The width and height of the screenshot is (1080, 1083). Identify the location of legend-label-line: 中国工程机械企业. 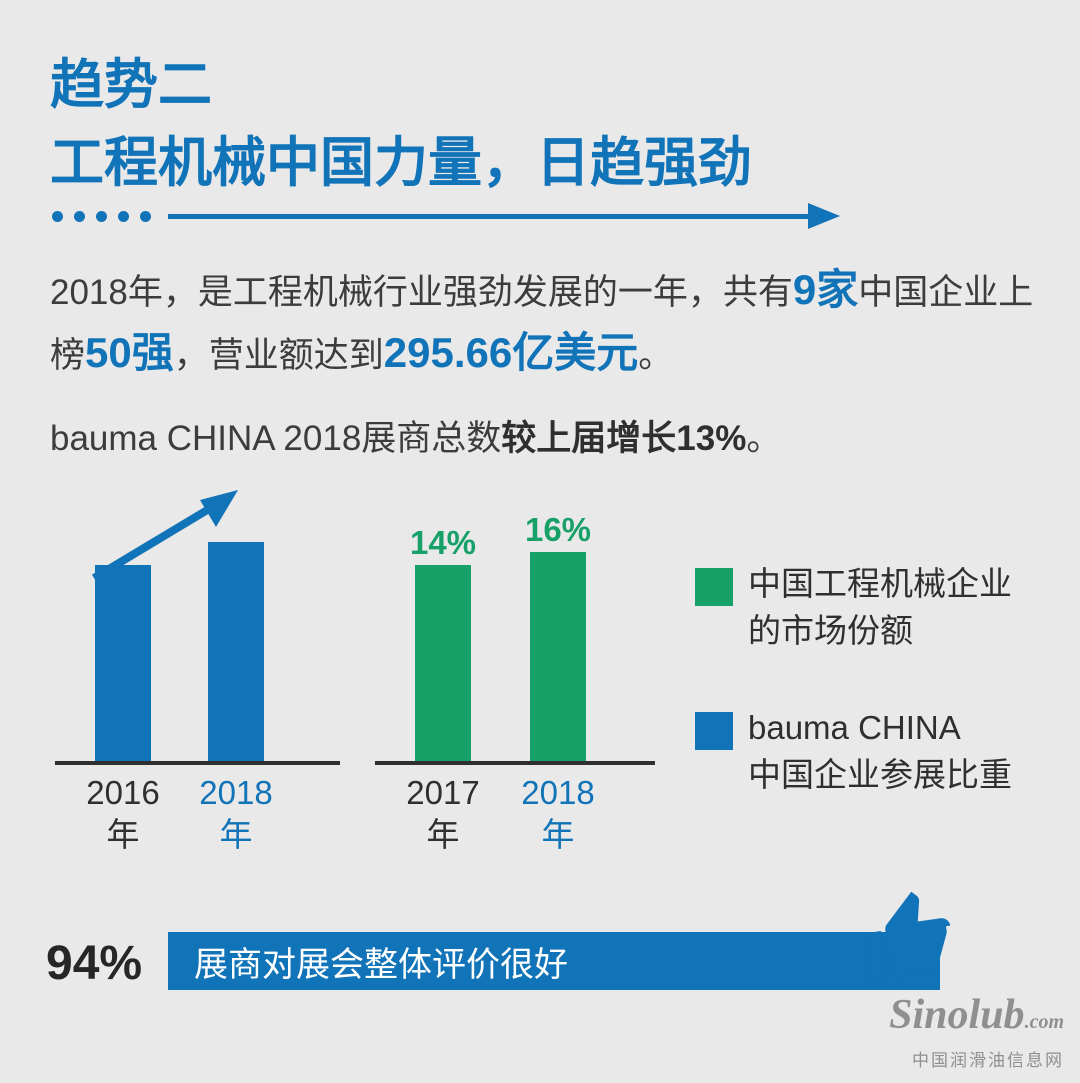
(880, 583).